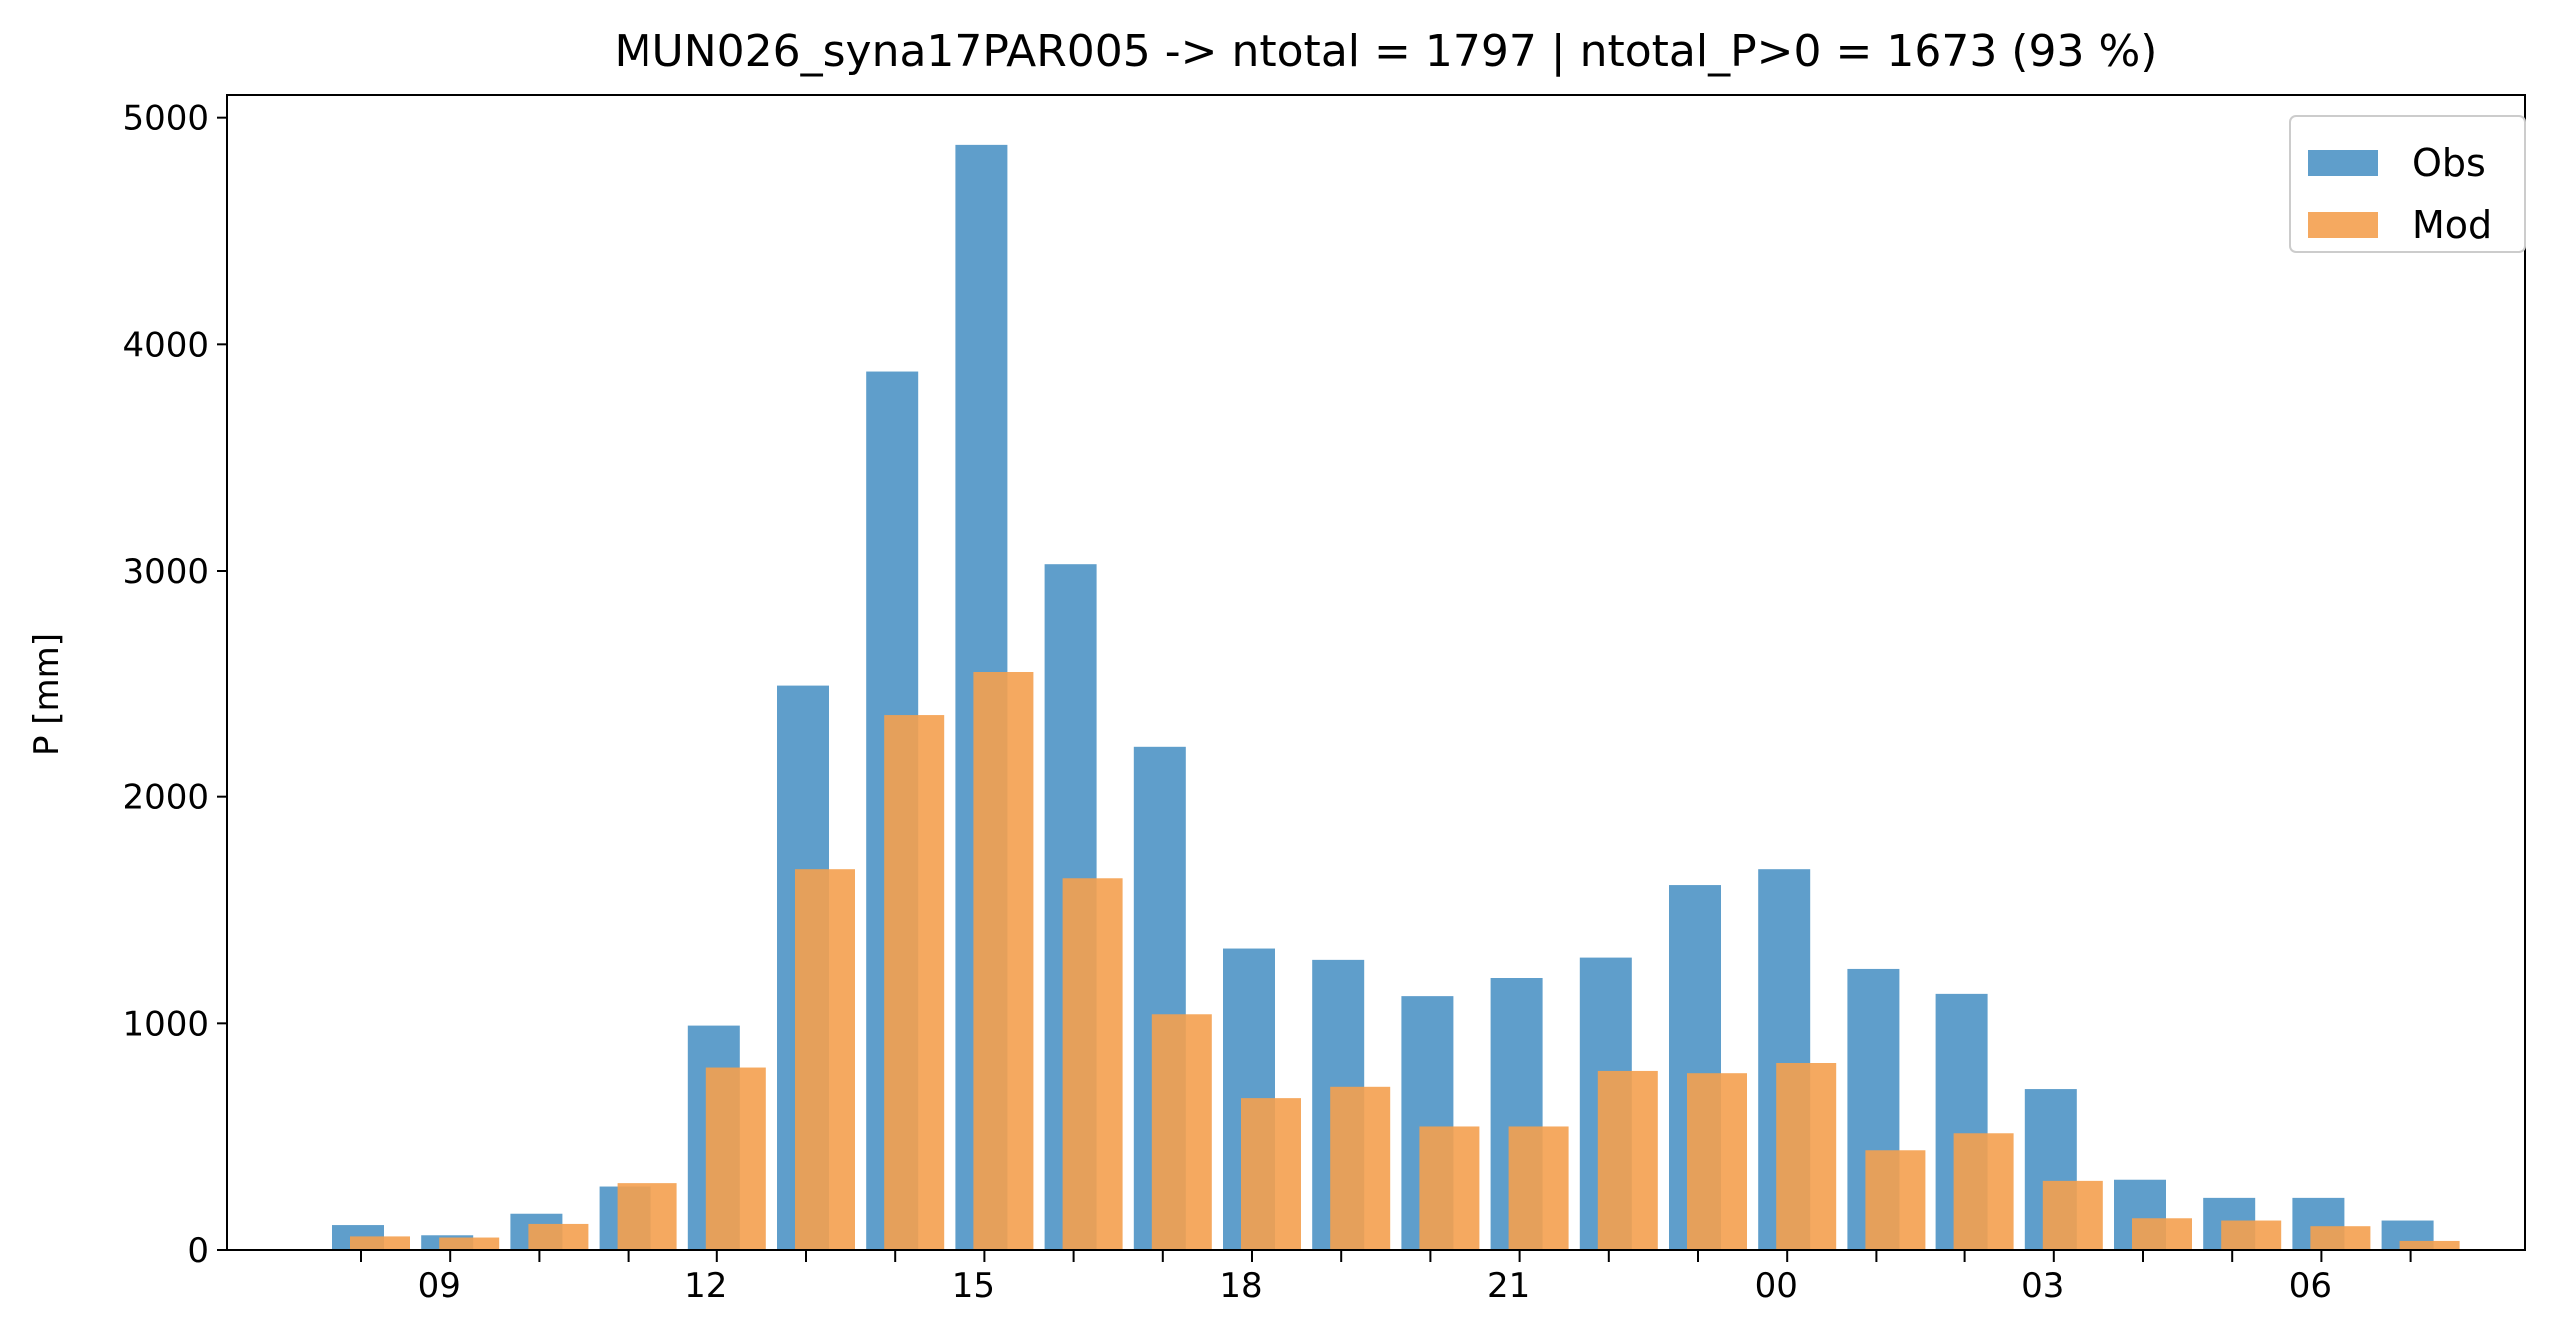  I want to click on x-tick-label: 21, so click(1508, 1286).